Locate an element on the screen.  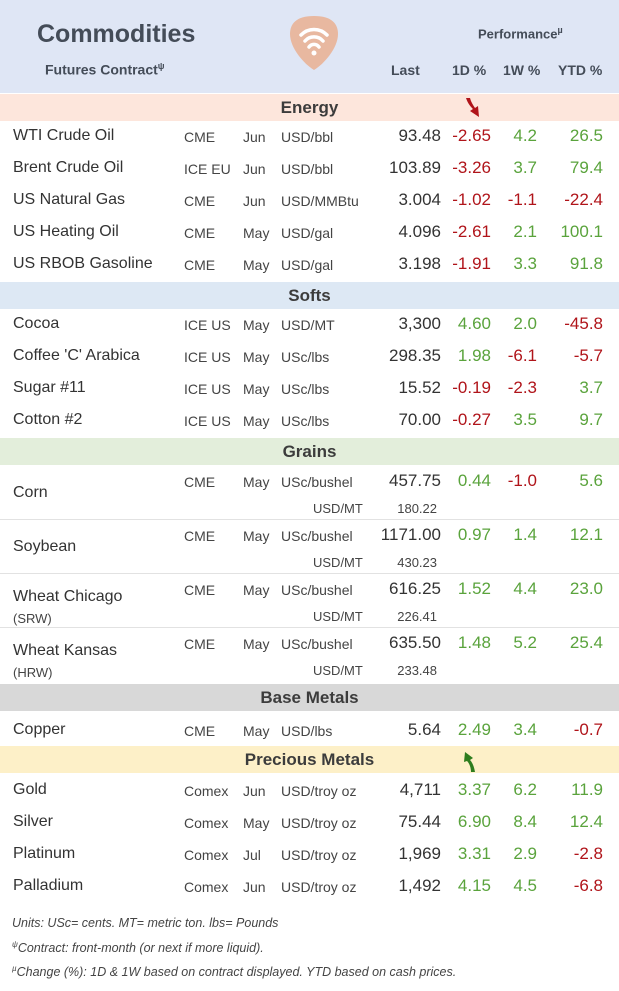
change-1w: 3.3 is located at coordinates (525, 263).